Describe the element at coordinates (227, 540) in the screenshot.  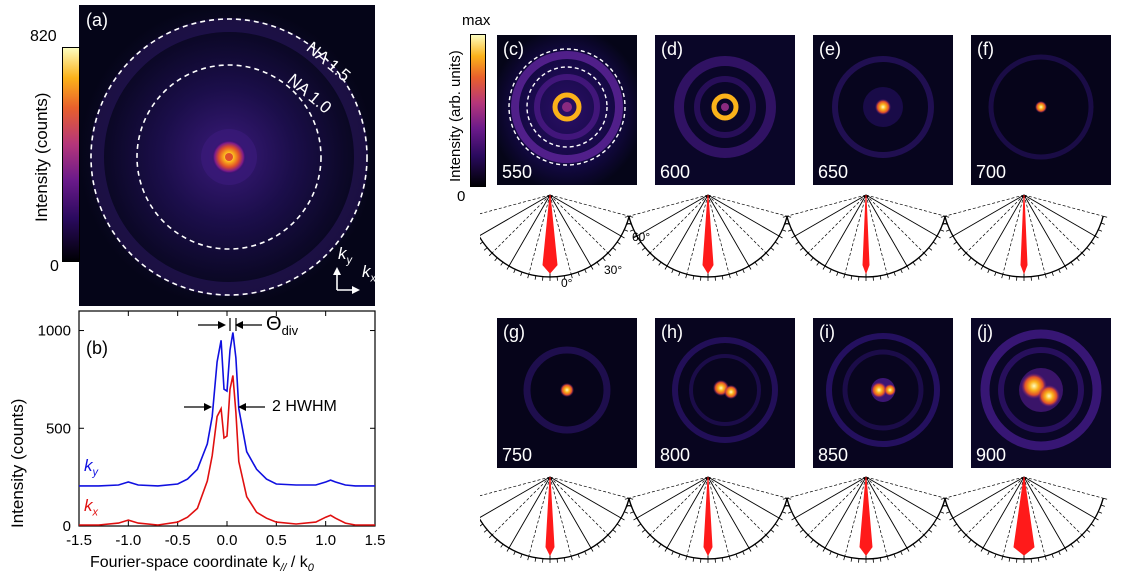
I see `x-tick-label: 0.0` at that location.